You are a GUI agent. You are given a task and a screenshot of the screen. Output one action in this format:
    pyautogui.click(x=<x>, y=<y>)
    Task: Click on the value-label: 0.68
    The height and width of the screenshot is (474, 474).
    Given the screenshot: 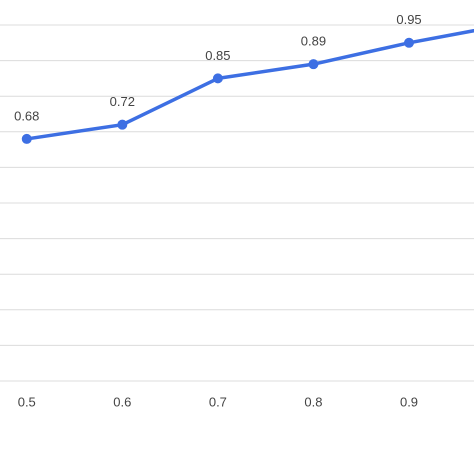 What is the action you would take?
    pyautogui.click(x=26, y=115)
    